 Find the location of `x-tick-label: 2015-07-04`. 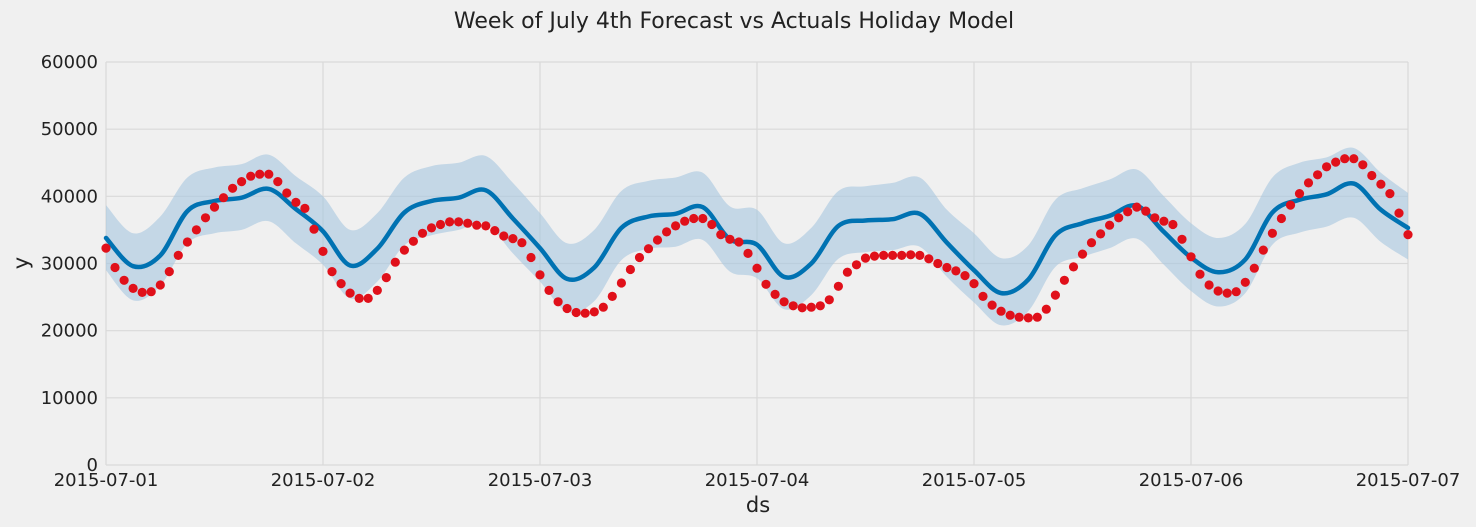

x-tick-label: 2015-07-04 is located at coordinates (757, 480).